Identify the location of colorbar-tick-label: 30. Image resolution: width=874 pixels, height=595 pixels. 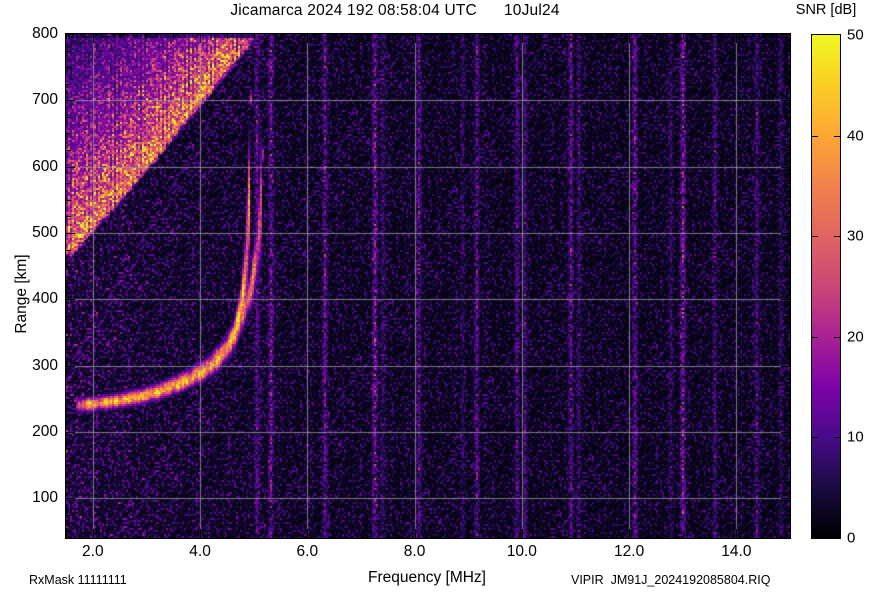
(855, 236).